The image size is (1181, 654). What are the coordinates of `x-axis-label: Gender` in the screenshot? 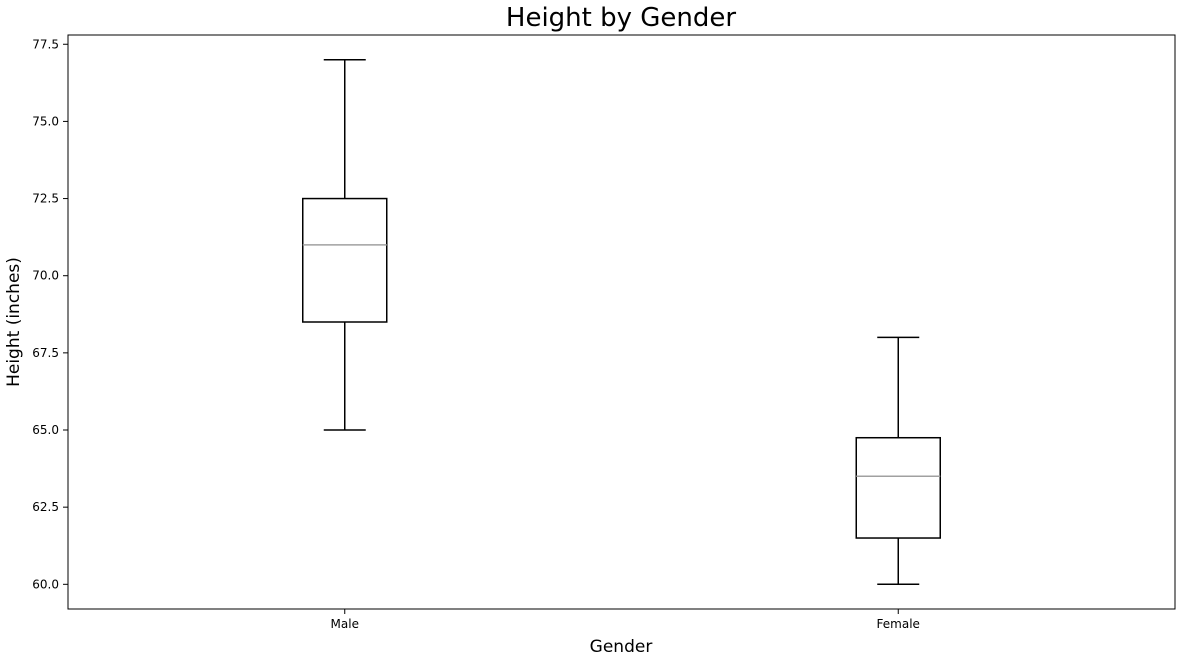 It's located at (621, 645).